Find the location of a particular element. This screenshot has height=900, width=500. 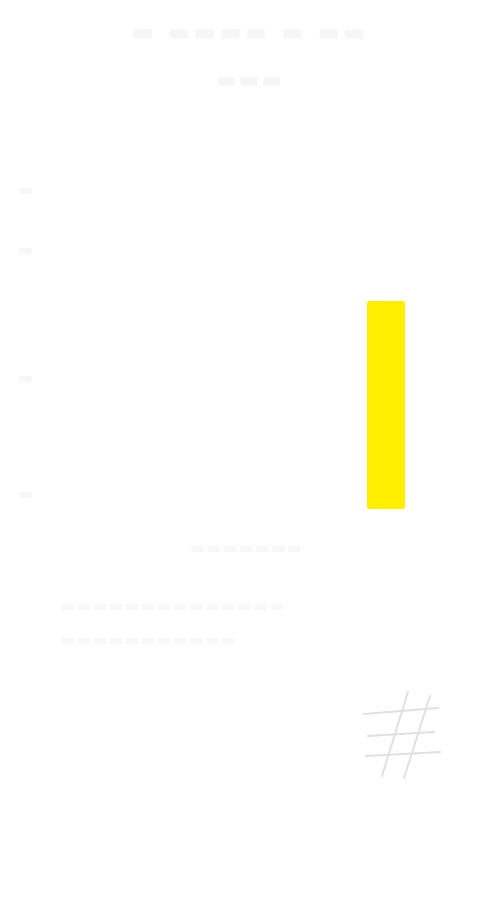

faint-title-text: ▬ ▬▬▬▬ ▬ ▬▬ is located at coordinates (250, 32).